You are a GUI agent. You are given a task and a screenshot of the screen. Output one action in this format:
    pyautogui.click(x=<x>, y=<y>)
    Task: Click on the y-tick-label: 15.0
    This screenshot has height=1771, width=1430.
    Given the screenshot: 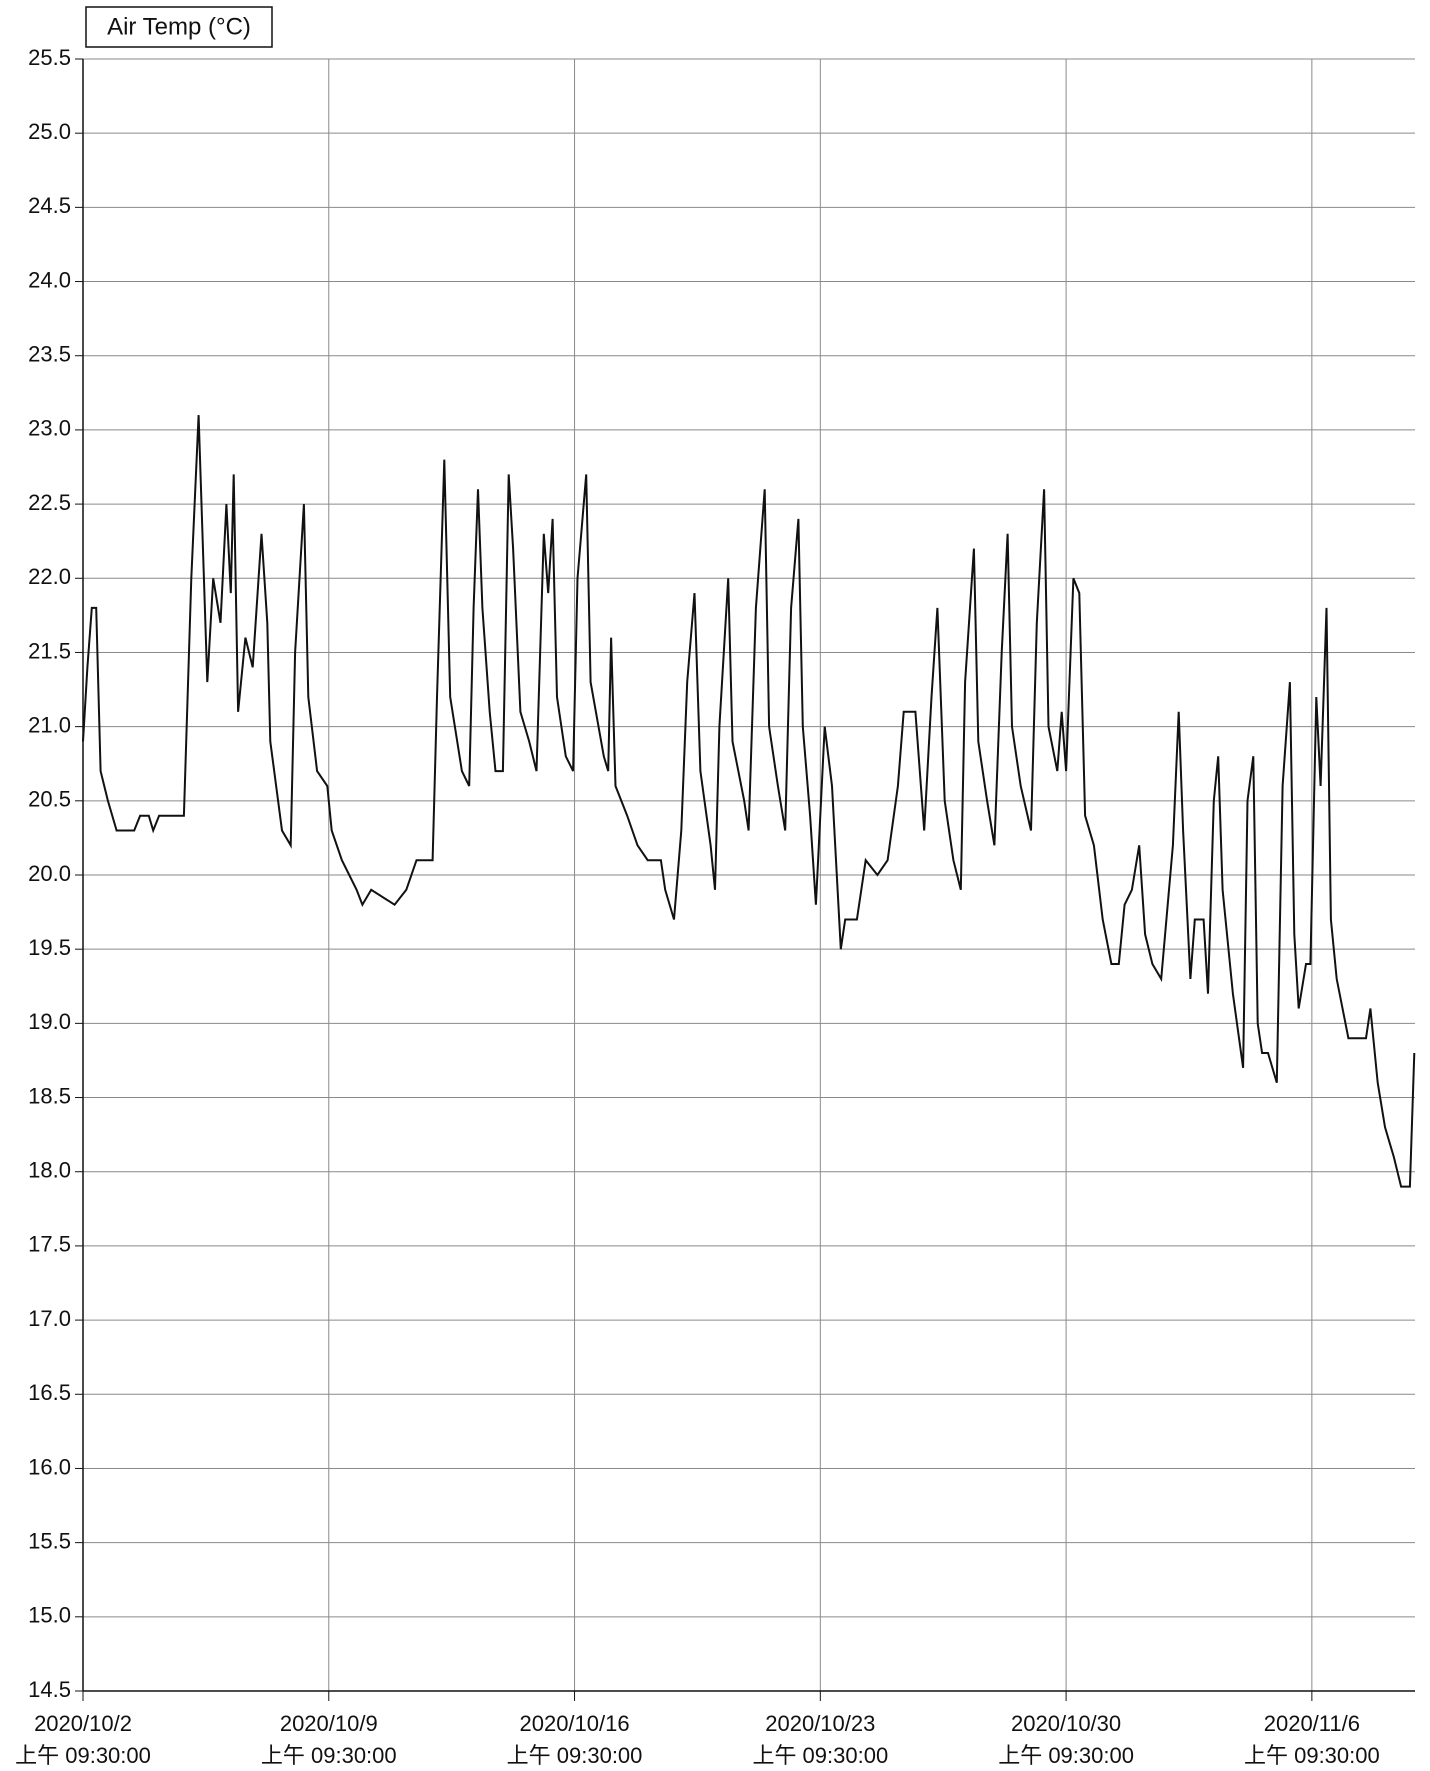 What is the action you would take?
    pyautogui.click(x=49, y=1615)
    